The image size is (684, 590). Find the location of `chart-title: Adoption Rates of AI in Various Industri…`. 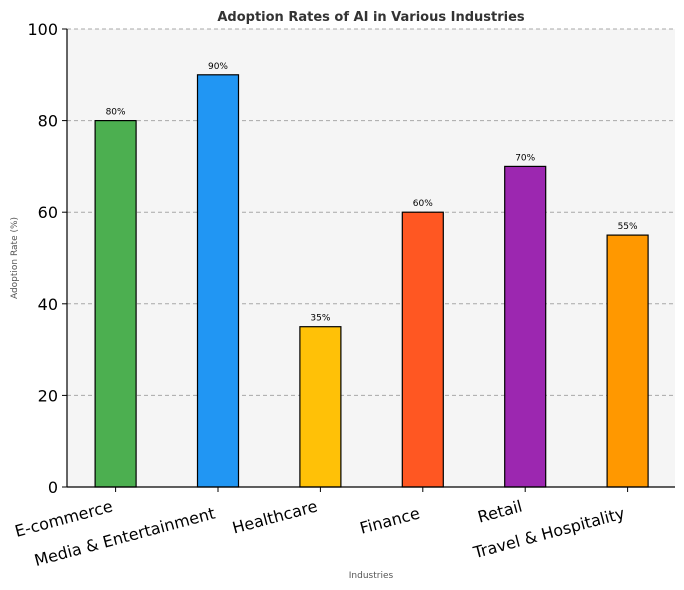

chart-title: Adoption Rates of AI in Various Industri… is located at coordinates (371, 17).